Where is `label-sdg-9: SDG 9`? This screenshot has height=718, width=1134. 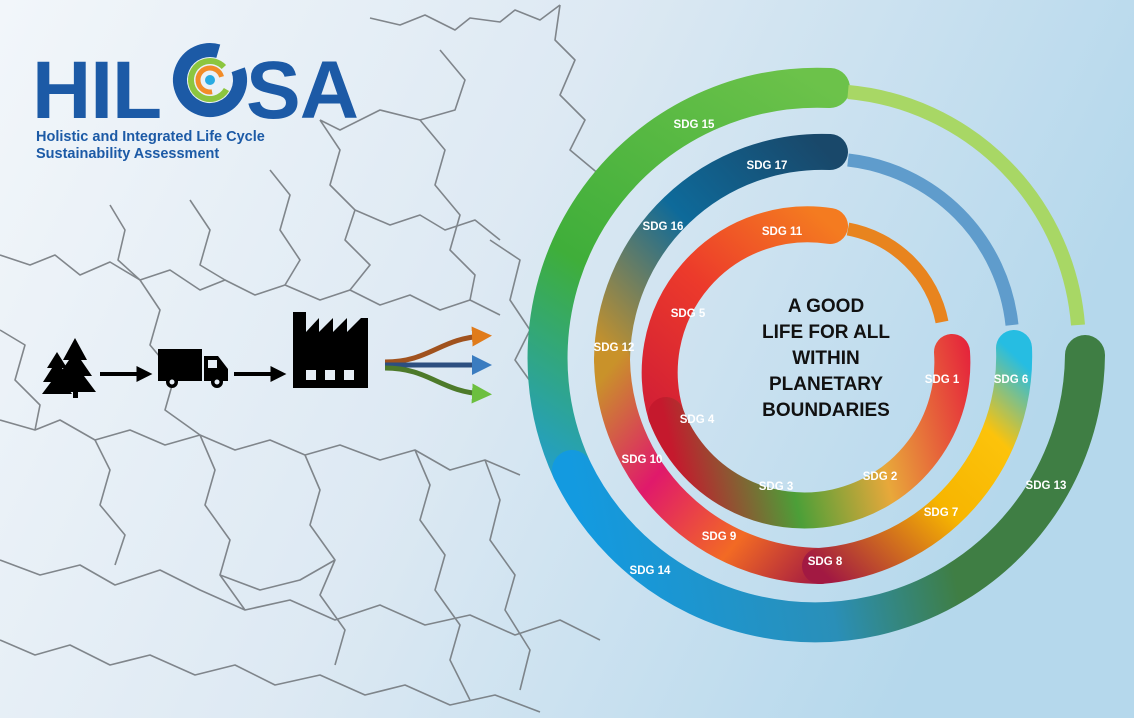 label-sdg-9: SDG 9 is located at coordinates (719, 537).